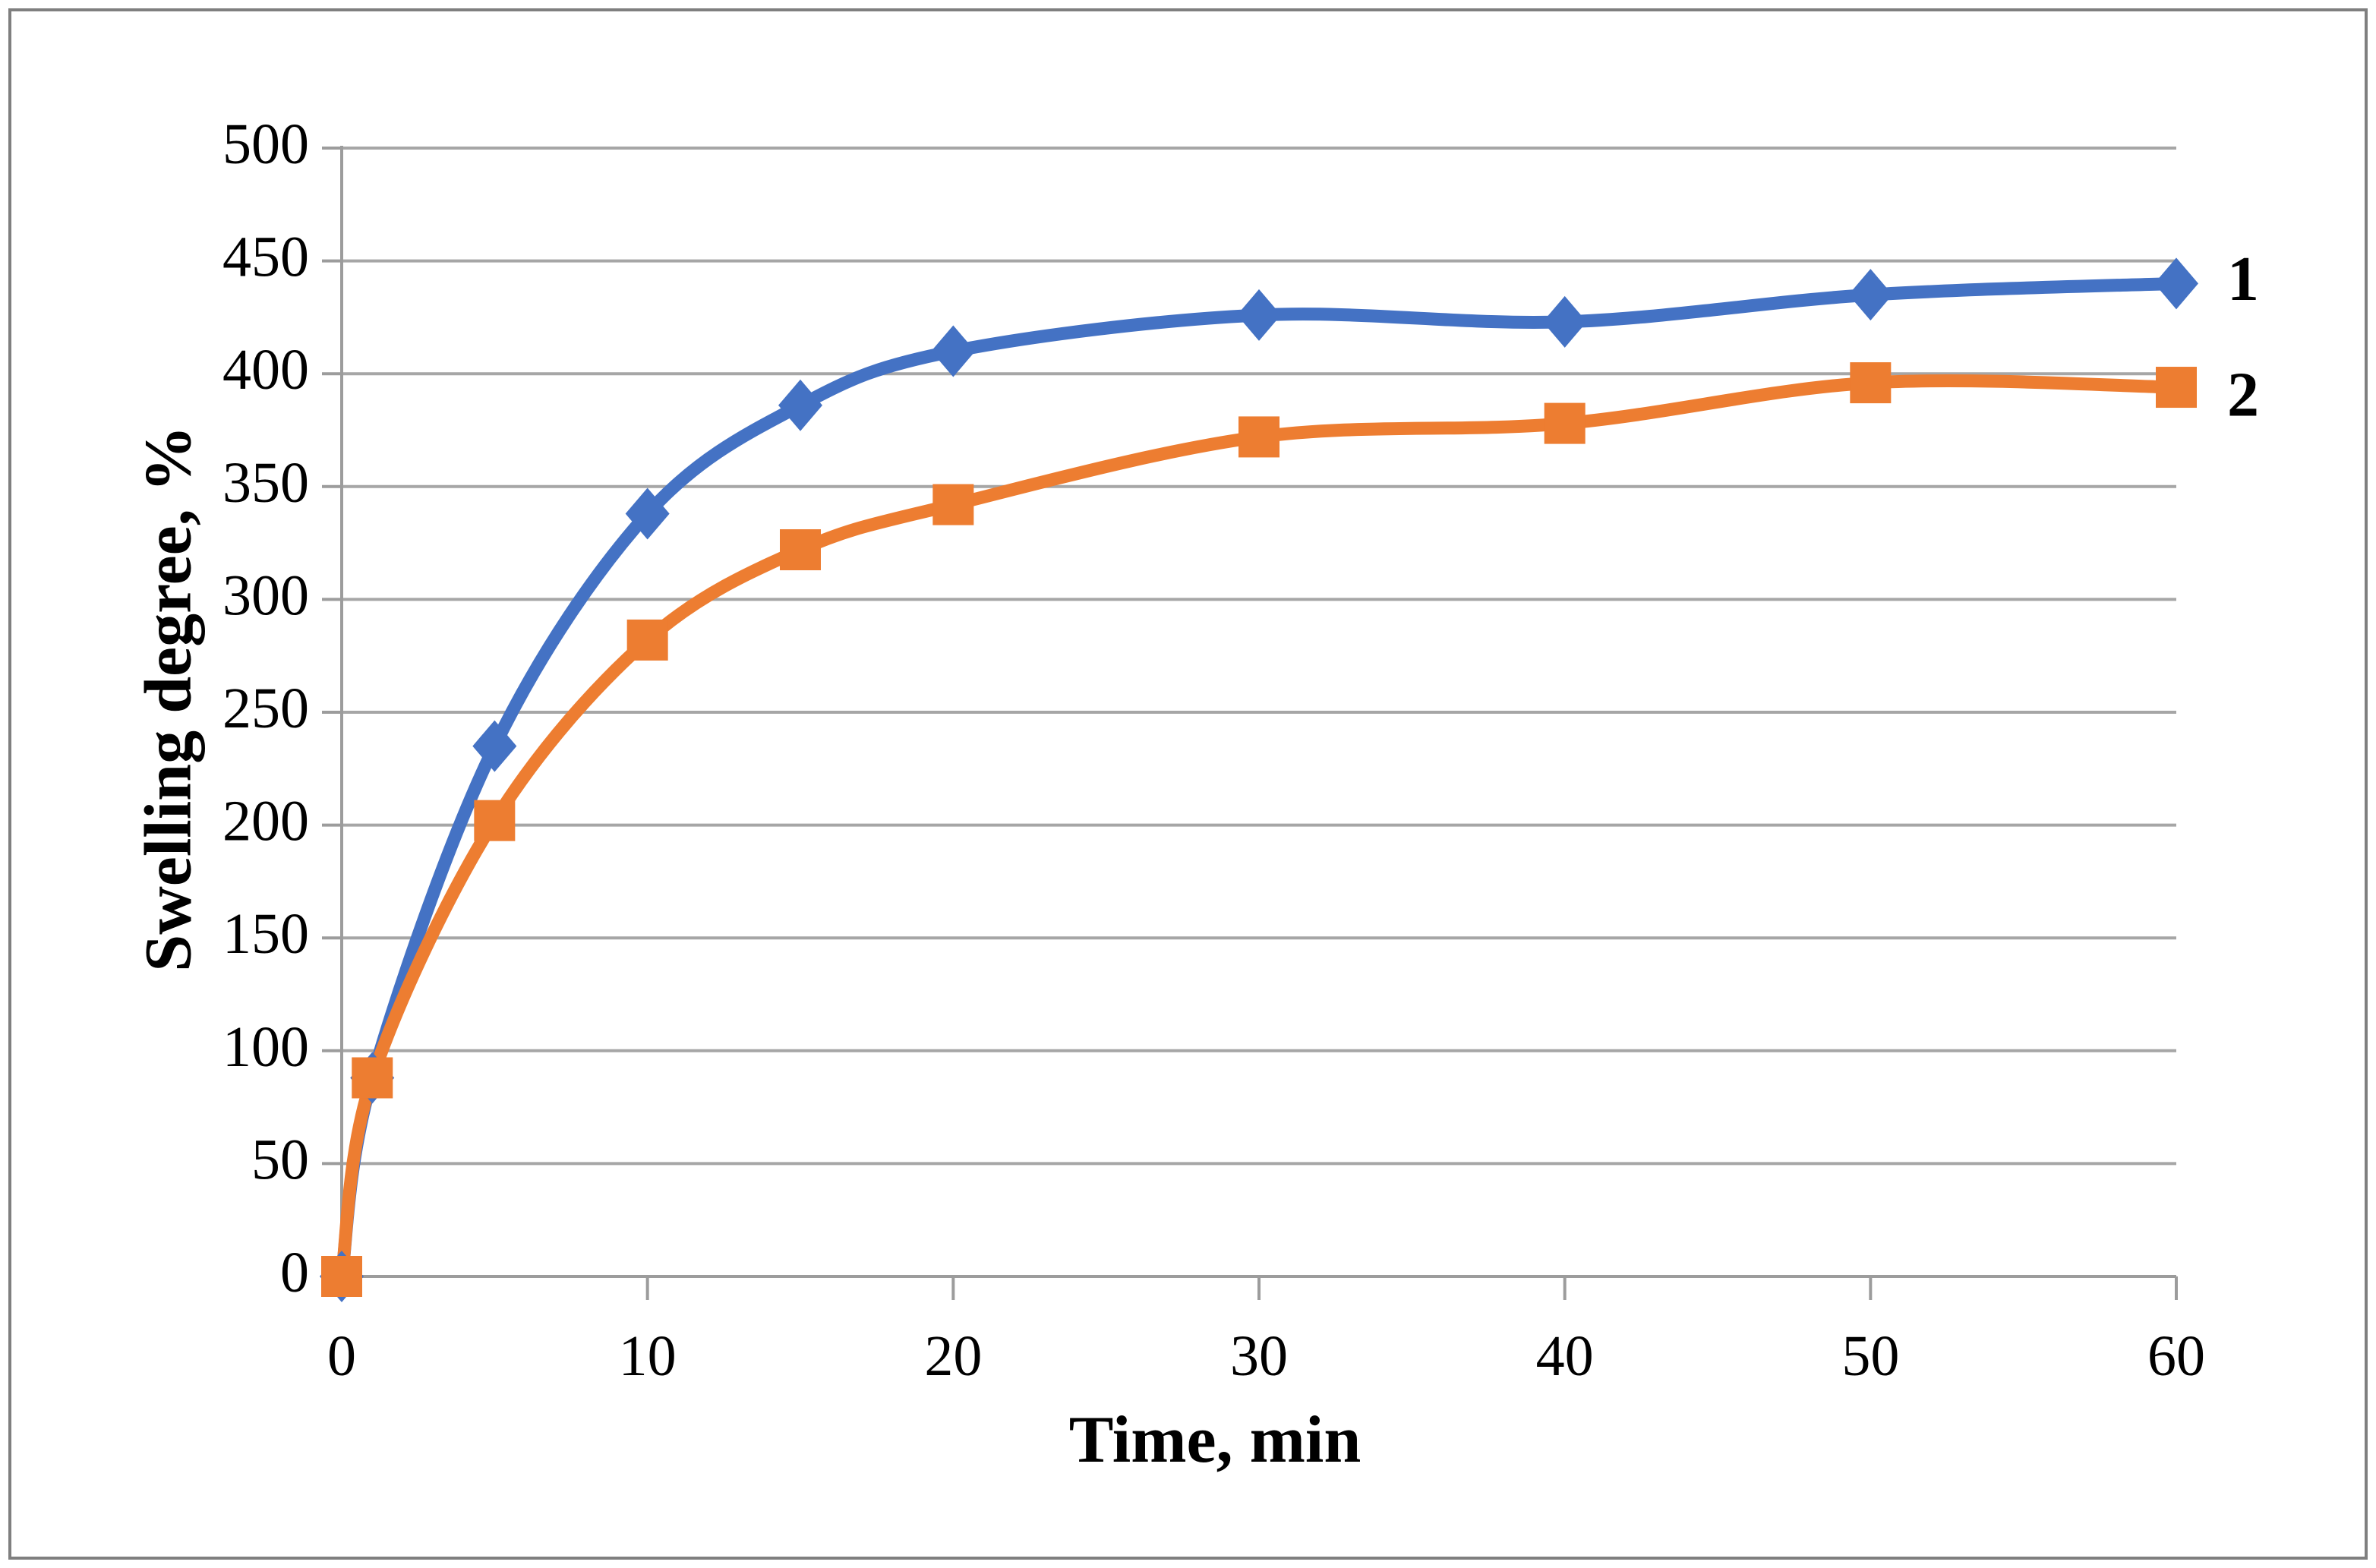 The width and height of the screenshot is (2376, 1568). I want to click on y-tick-label: 200, so click(265, 822).